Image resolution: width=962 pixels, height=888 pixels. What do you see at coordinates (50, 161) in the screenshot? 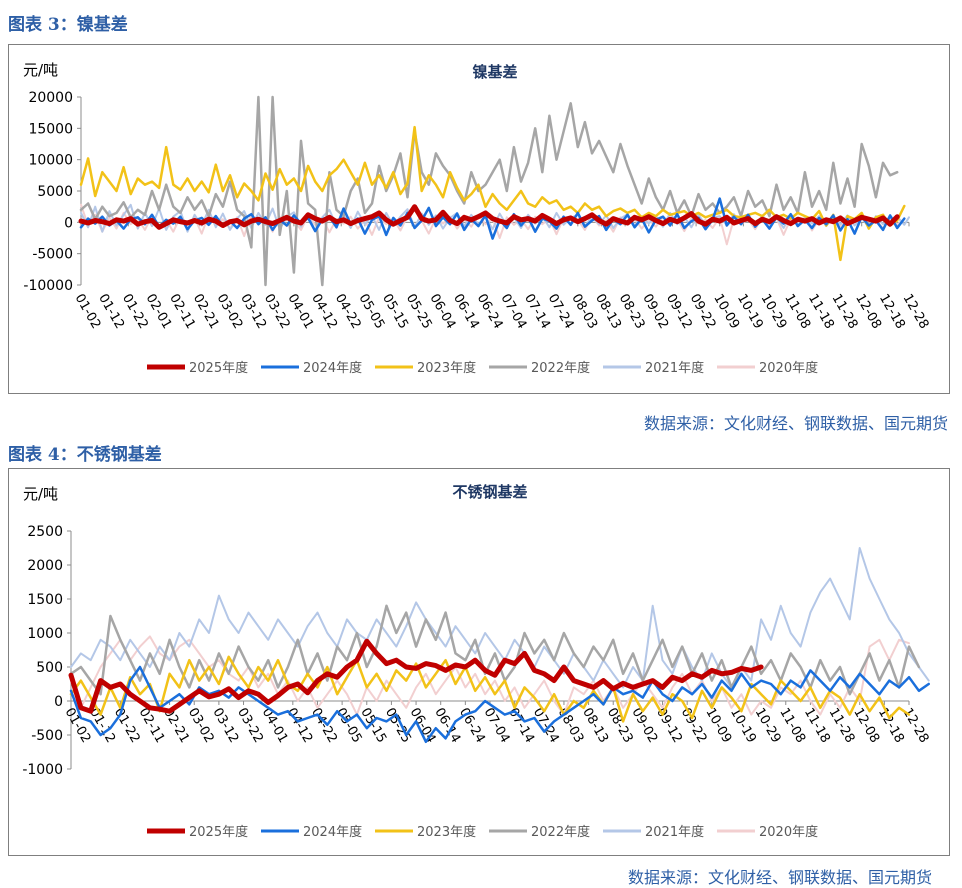
I see `y-tick-label: 10000` at bounding box center [50, 161].